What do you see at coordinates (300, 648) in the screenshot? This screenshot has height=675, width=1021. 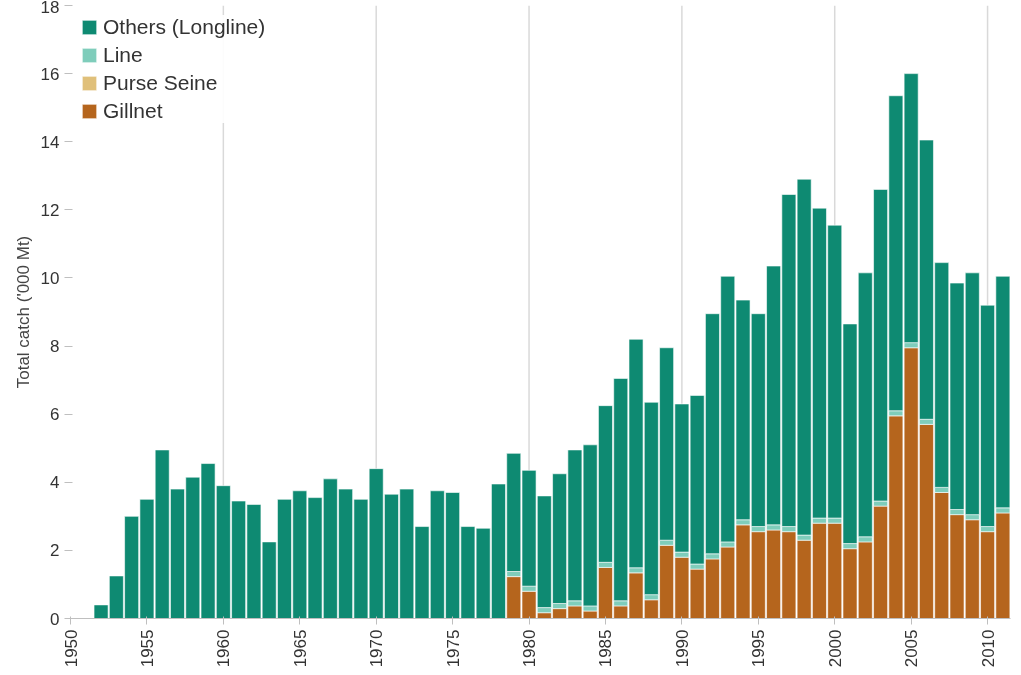 I see `x-tick-label: 1965` at bounding box center [300, 648].